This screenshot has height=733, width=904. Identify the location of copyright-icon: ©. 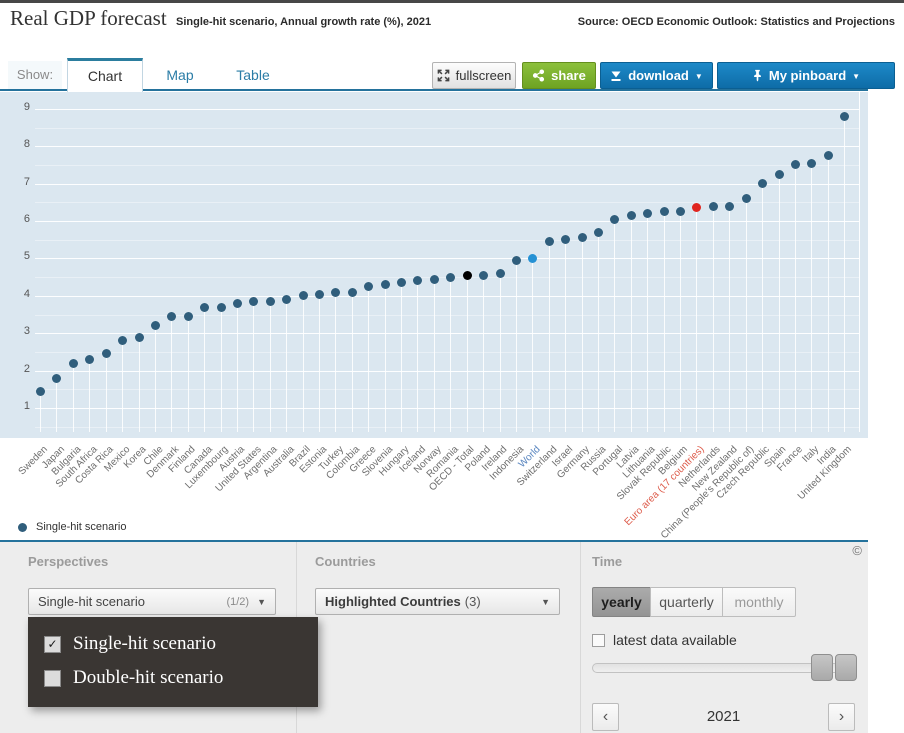
(857, 550).